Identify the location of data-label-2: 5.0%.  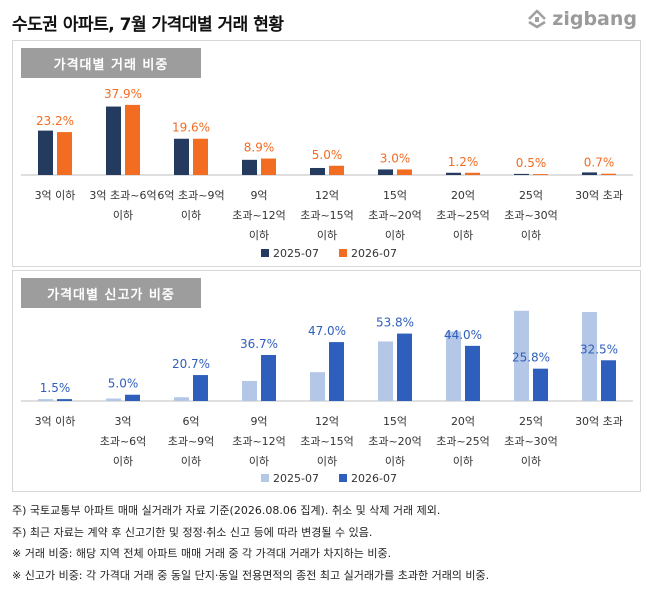
(123, 384).